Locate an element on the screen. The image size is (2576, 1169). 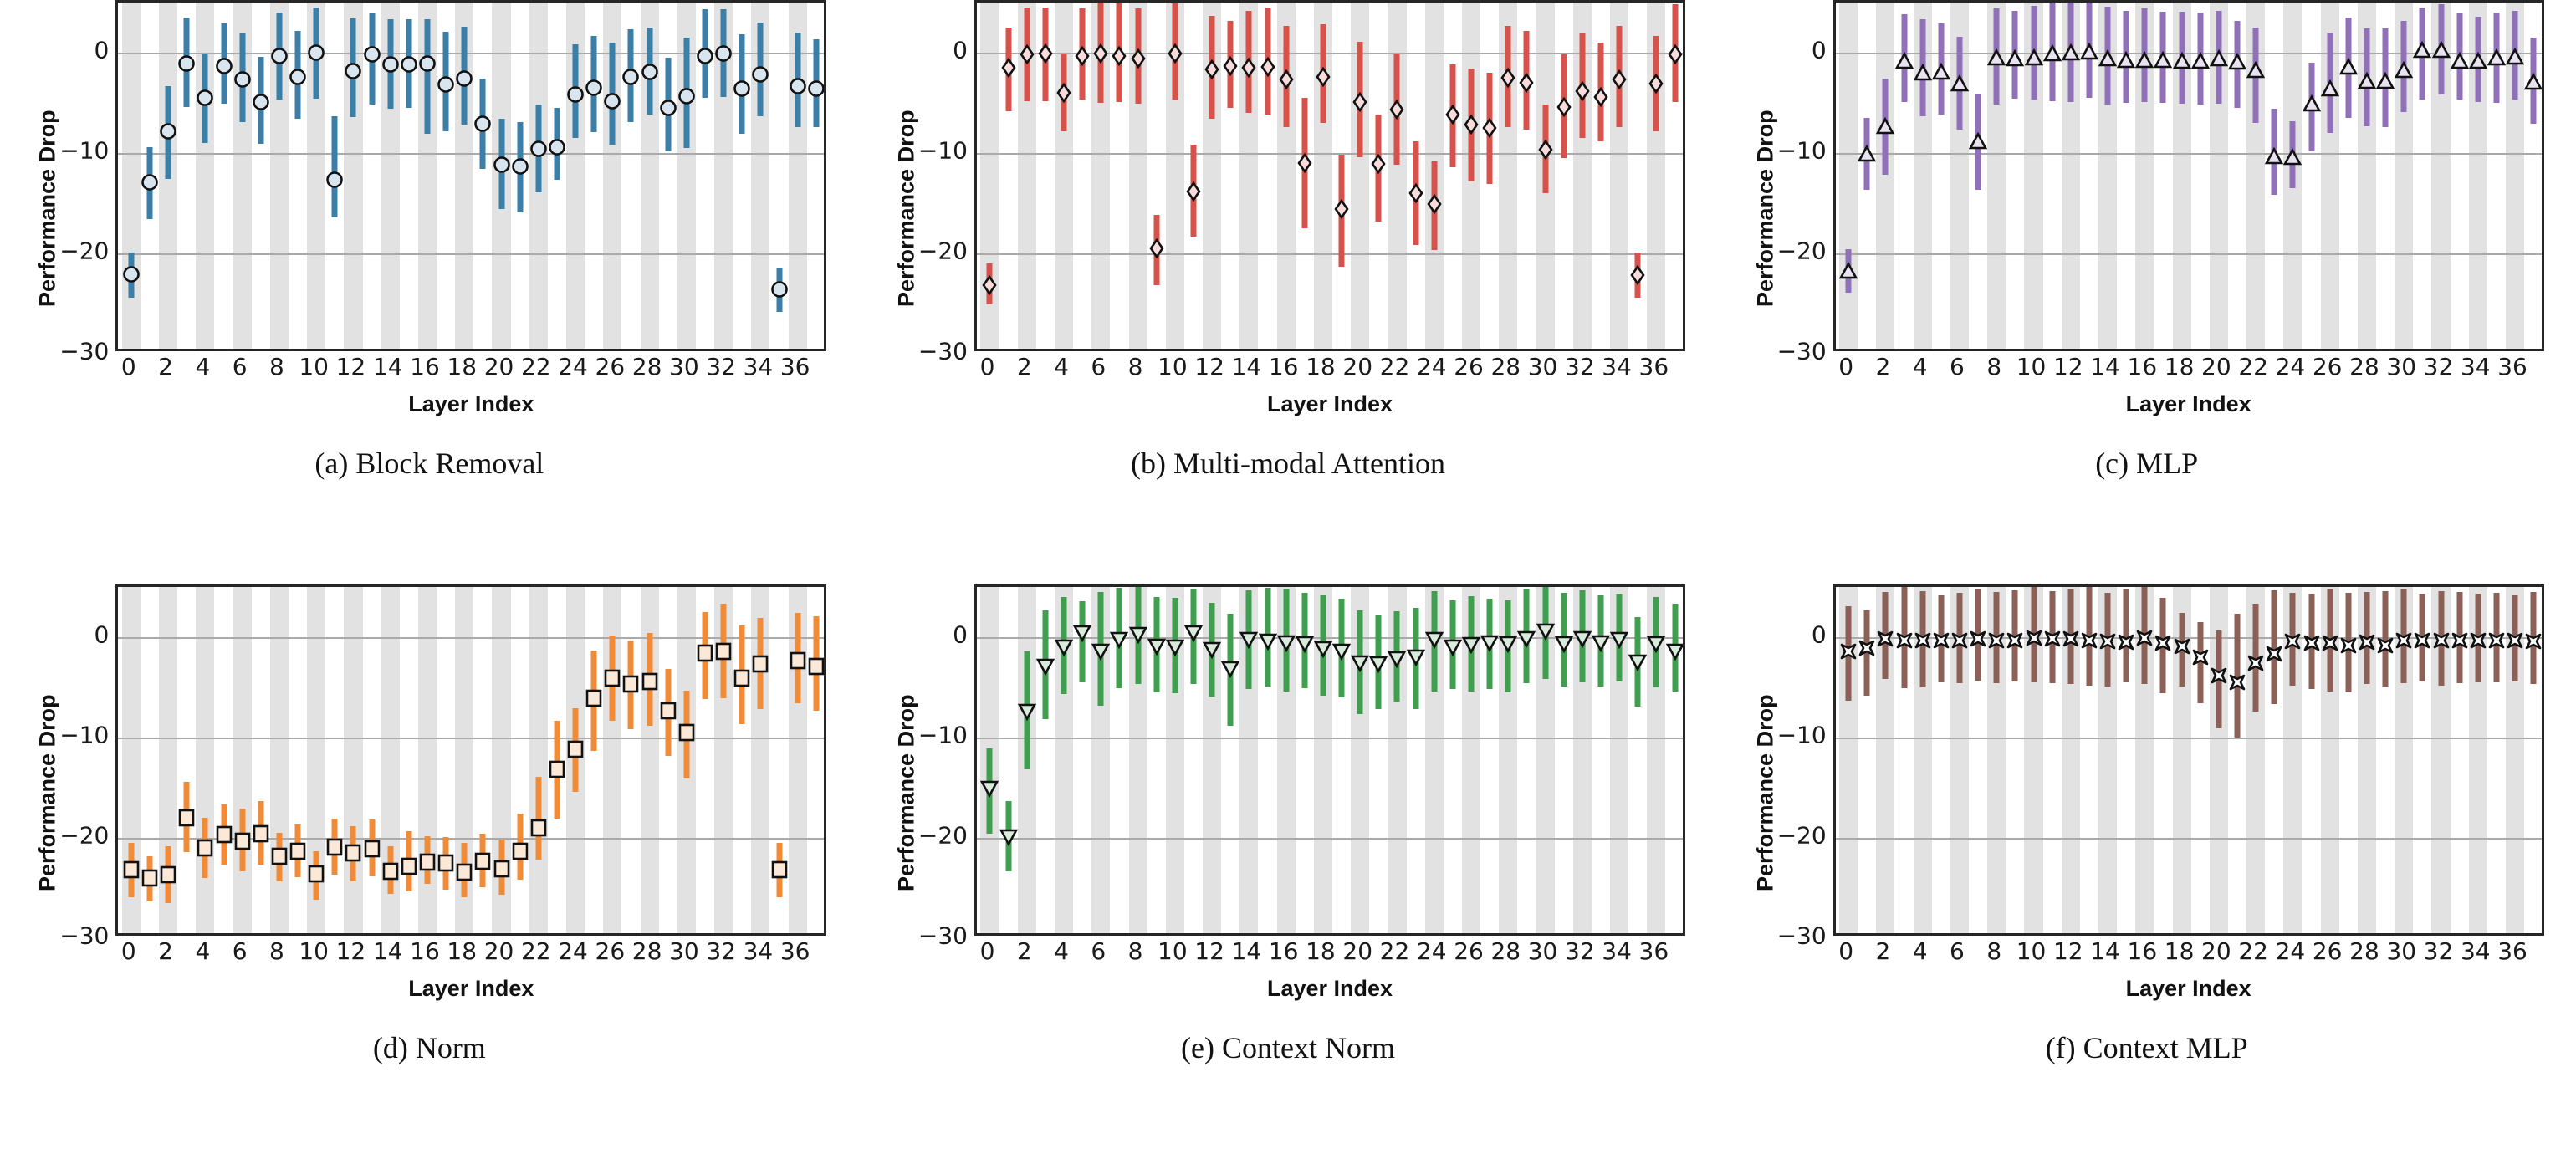
x-tick-label: 6 is located at coordinates (240, 366).